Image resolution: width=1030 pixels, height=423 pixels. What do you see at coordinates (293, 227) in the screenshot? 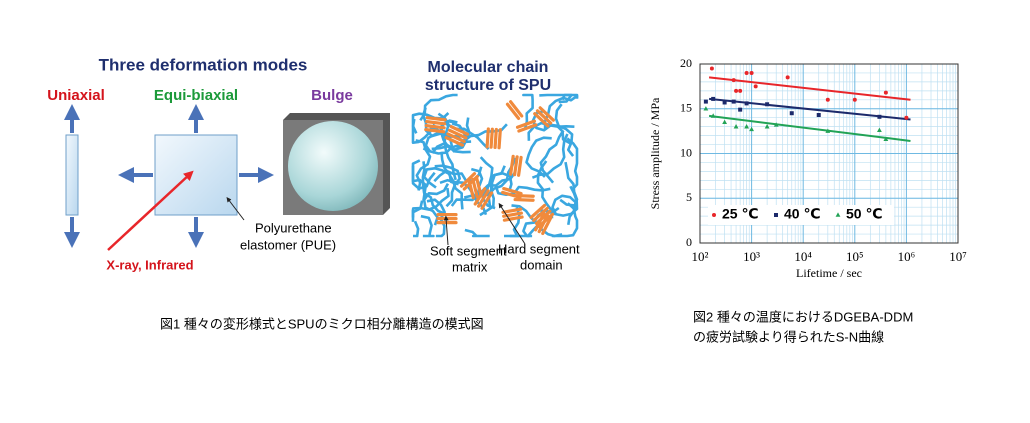
I see `material-label: Polyurethane` at bounding box center [293, 227].